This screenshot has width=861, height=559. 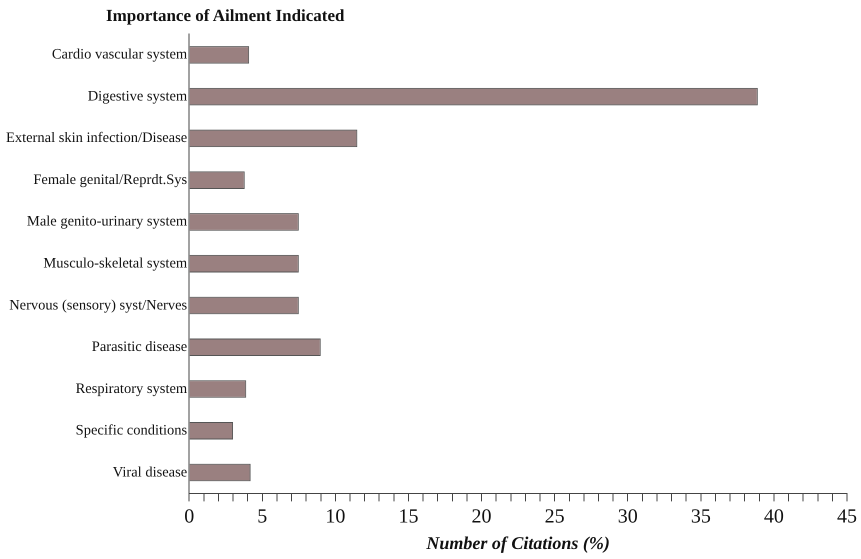 What do you see at coordinates (335, 517) in the screenshot?
I see `x-tick-label: 10` at bounding box center [335, 517].